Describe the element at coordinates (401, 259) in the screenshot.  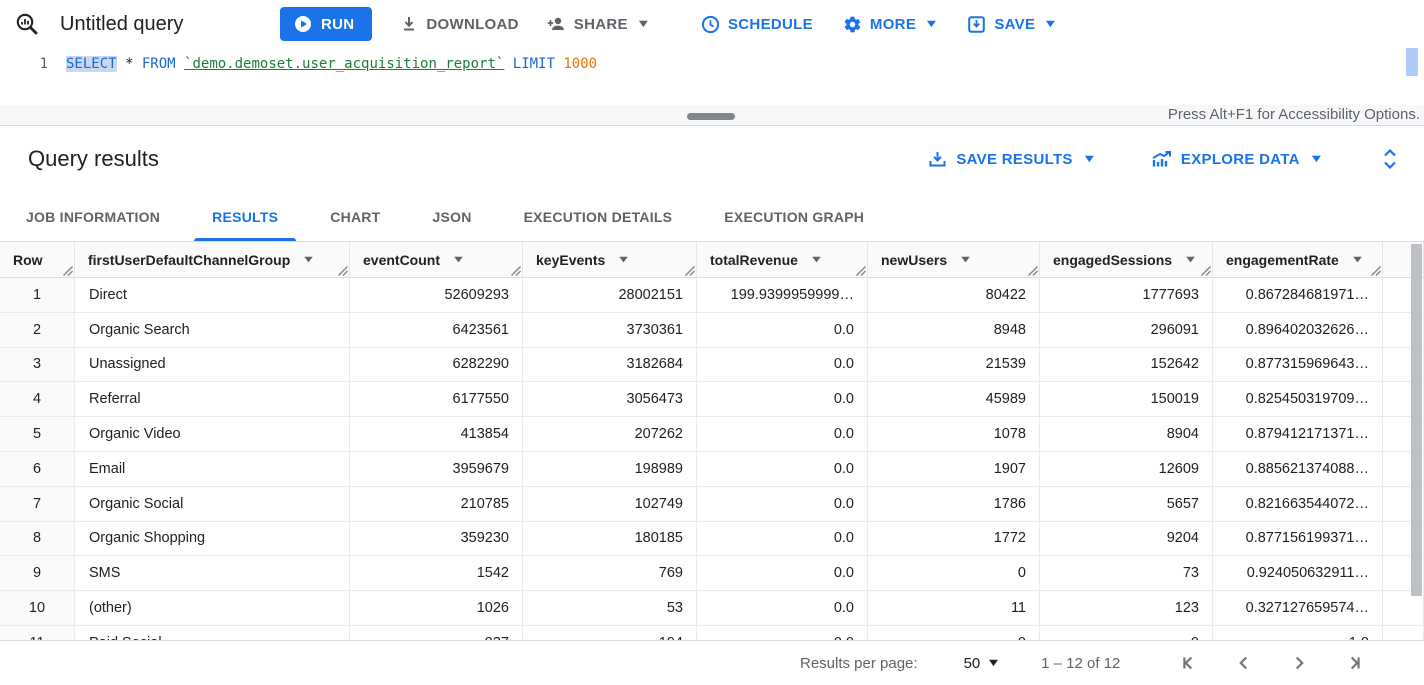
I see `column-label: eventCount` at that location.